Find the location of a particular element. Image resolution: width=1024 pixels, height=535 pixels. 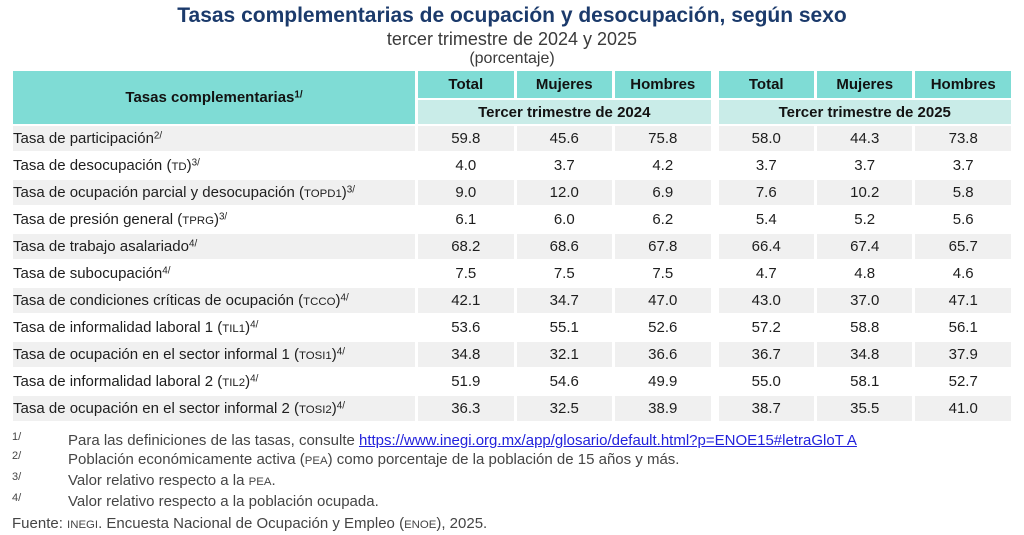

value-cell: 58.8 is located at coordinates (864, 327).